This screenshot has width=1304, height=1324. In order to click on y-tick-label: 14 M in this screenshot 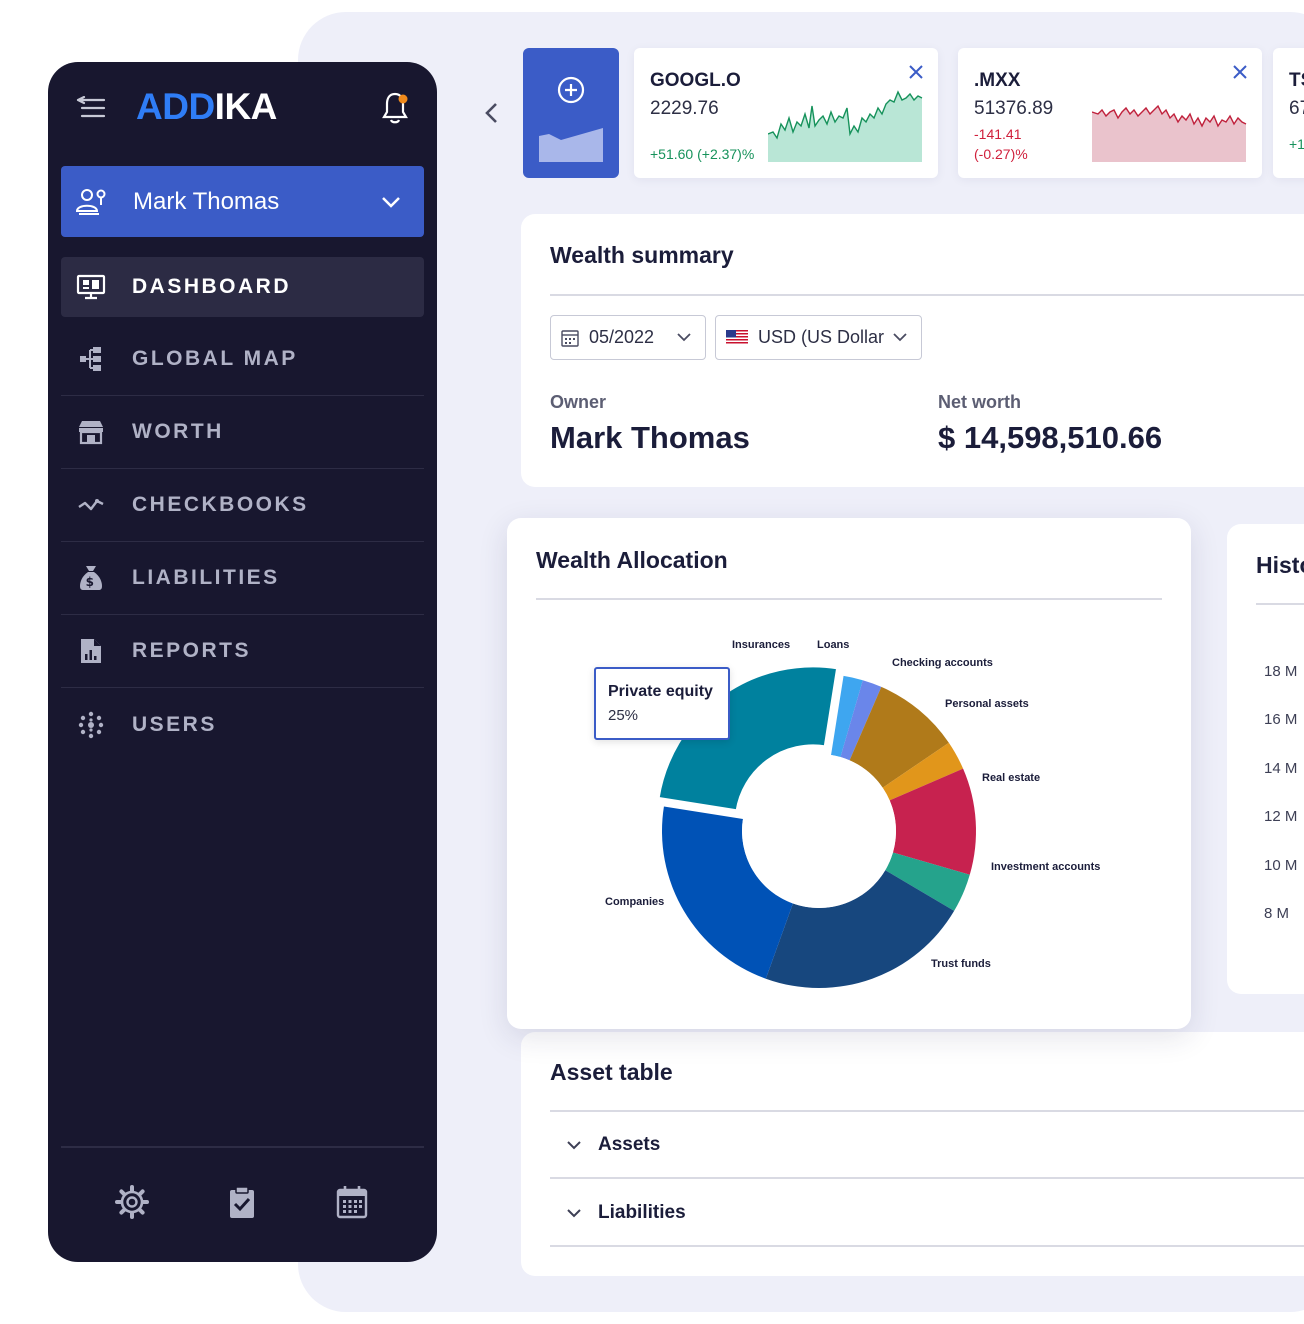, I will do `click(1281, 768)`.